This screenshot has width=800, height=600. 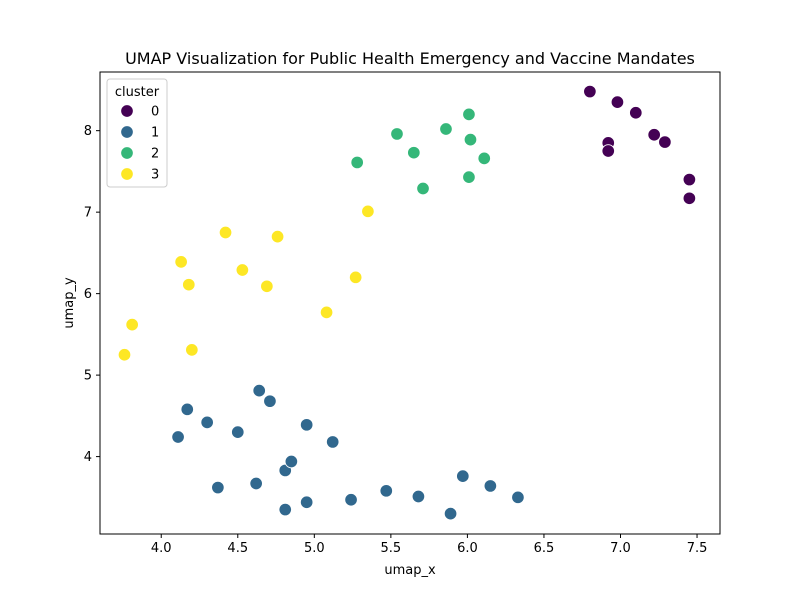 I want to click on y-tick-label: 7, so click(x=88, y=213).